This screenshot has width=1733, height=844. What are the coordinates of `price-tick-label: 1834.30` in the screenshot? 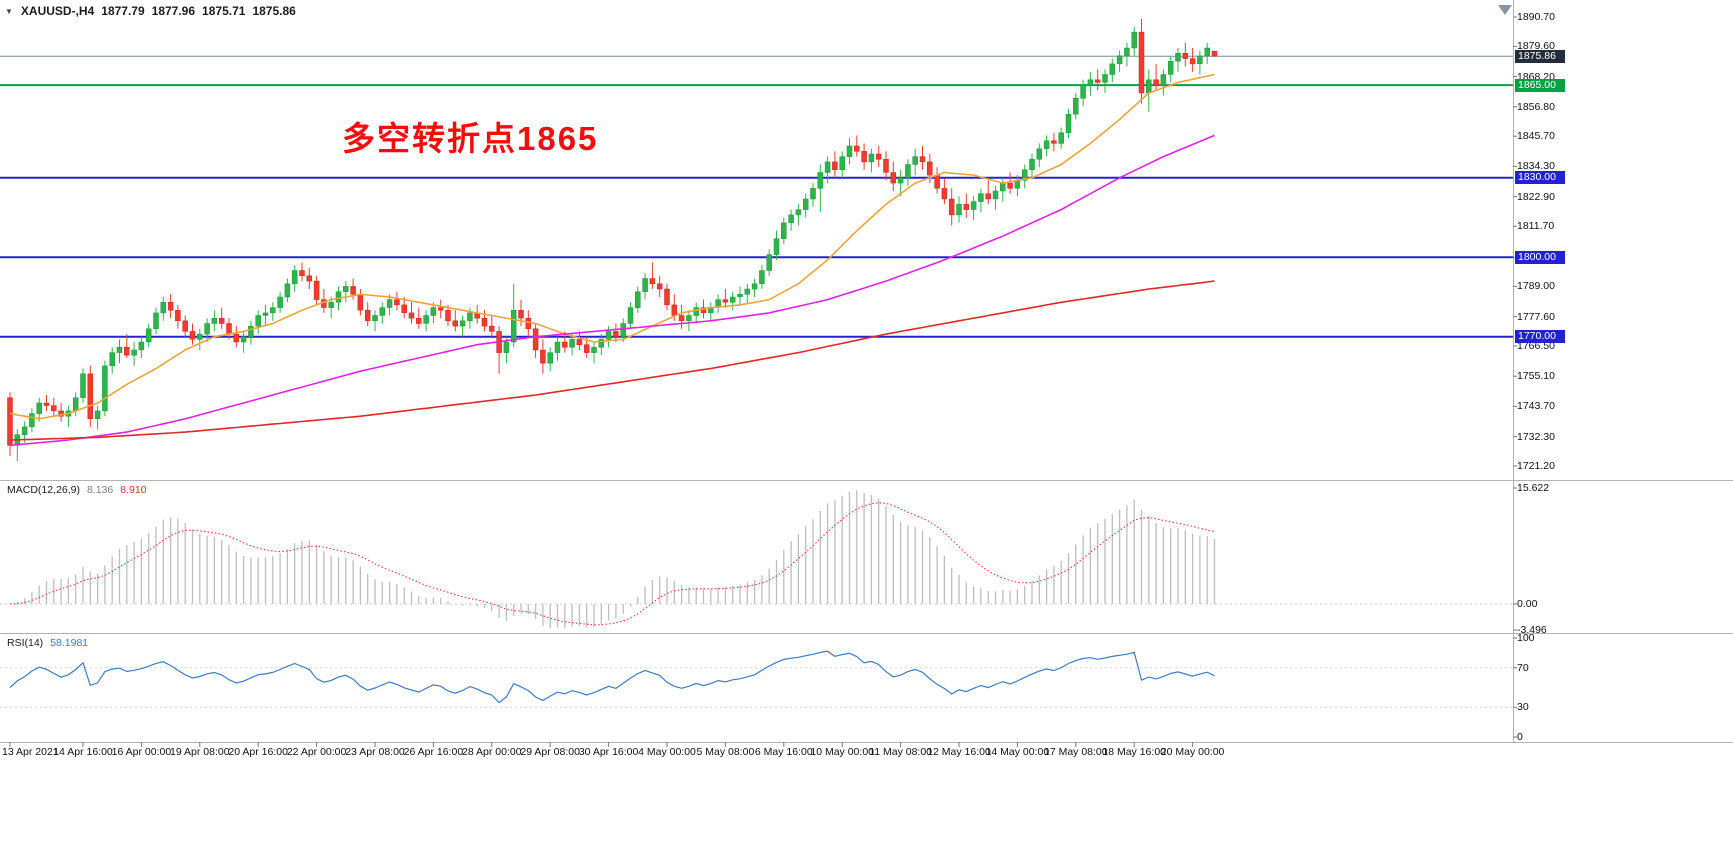 It's located at (1536, 166).